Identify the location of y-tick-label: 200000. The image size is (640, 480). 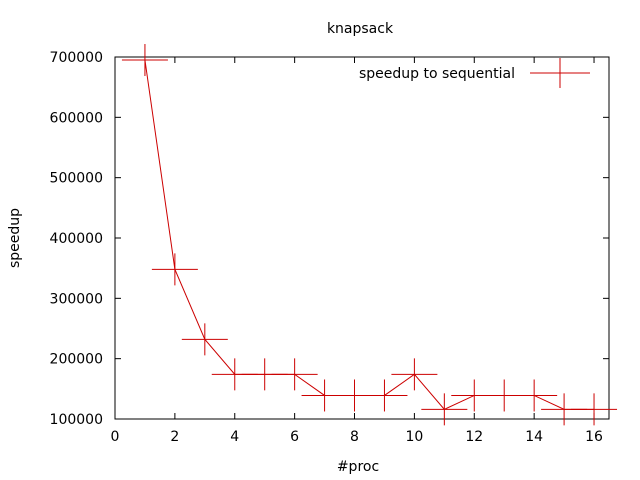
(76, 360).